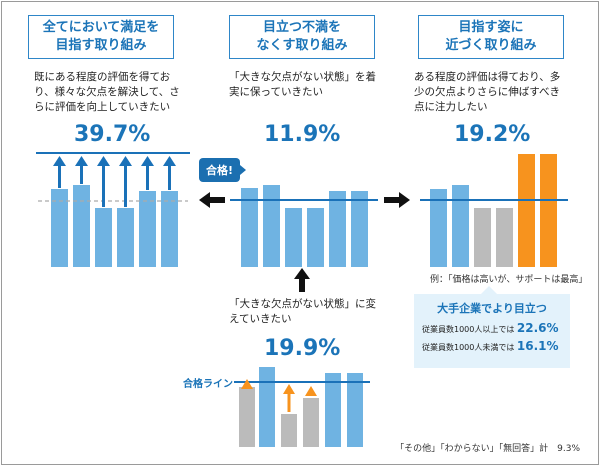  Describe the element at coordinates (208, 384) in the screenshot. I see `pass-line-label: 合格ライン` at that location.